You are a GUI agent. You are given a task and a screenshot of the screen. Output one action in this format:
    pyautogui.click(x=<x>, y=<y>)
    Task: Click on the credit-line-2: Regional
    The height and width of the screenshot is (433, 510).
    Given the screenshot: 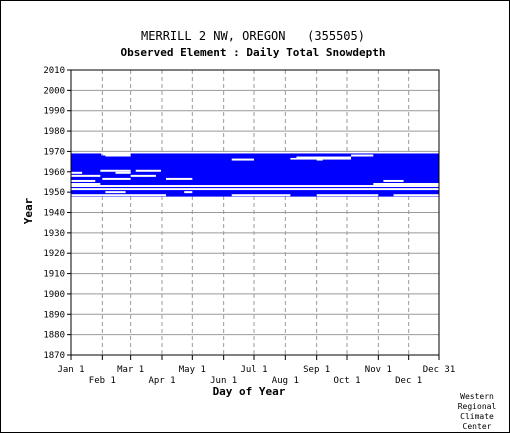 What is the action you would take?
    pyautogui.click(x=477, y=406)
    